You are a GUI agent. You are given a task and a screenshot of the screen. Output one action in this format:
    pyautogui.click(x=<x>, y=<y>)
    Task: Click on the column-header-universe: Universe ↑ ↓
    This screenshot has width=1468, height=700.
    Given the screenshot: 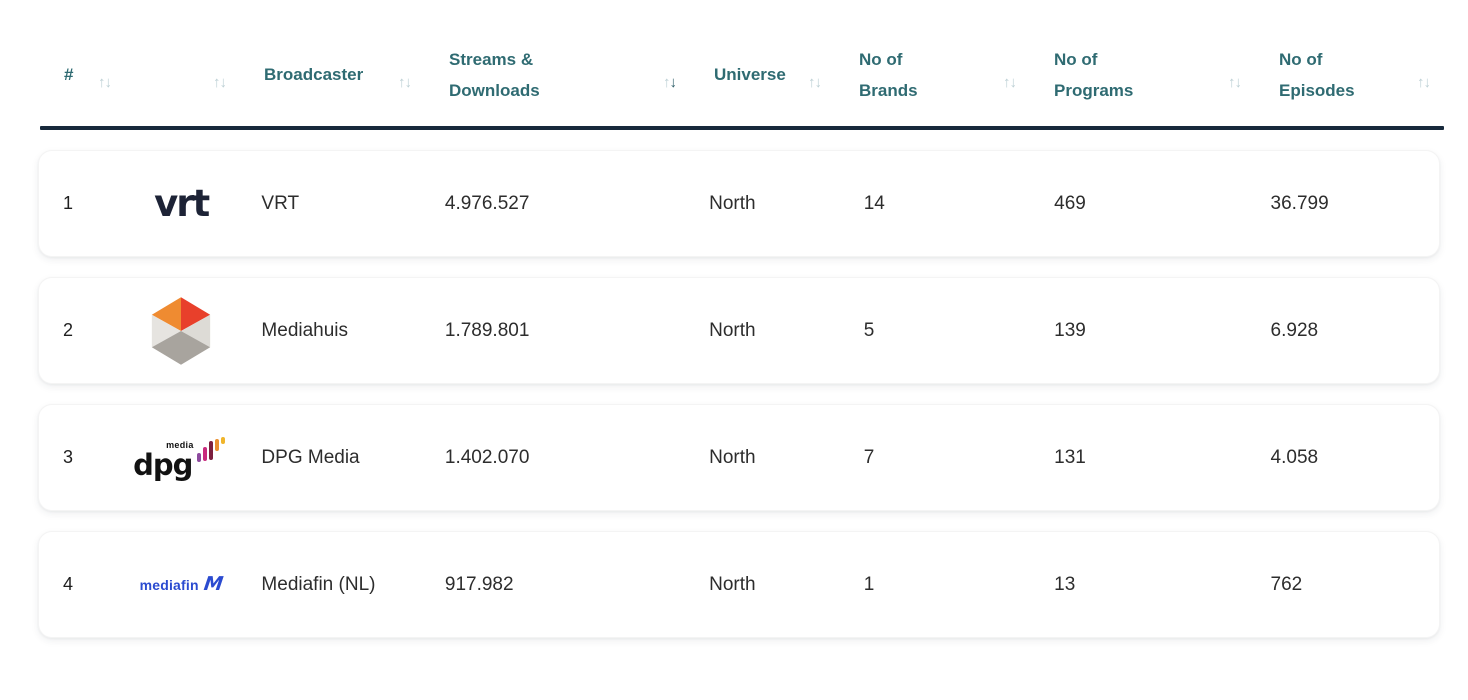 What is the action you would take?
    pyautogui.click(x=762, y=74)
    